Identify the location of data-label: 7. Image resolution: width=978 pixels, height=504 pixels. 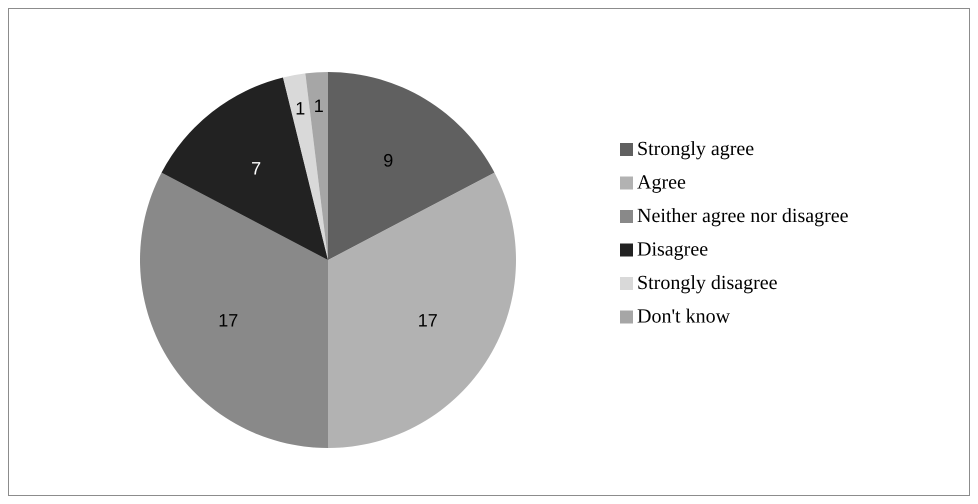
(256, 168).